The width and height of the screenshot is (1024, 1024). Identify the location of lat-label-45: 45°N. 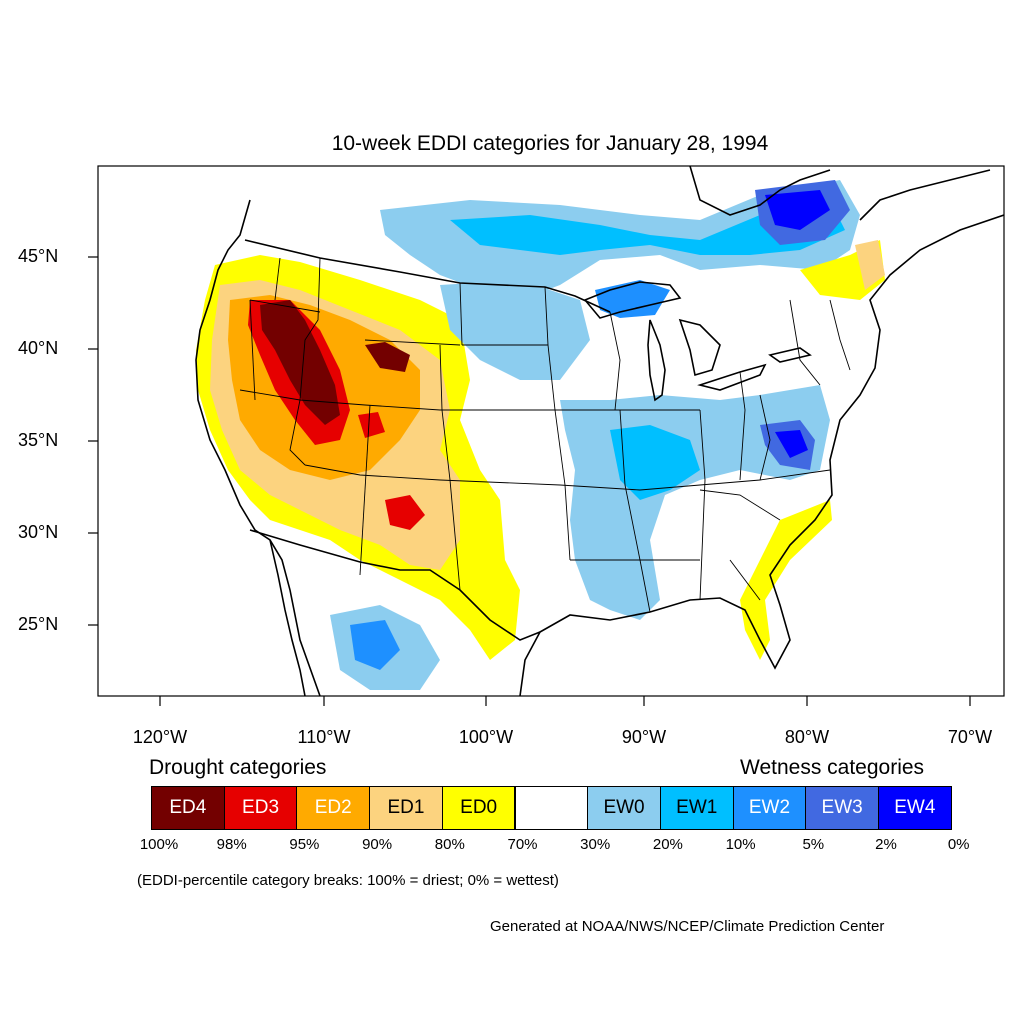
(38, 256).